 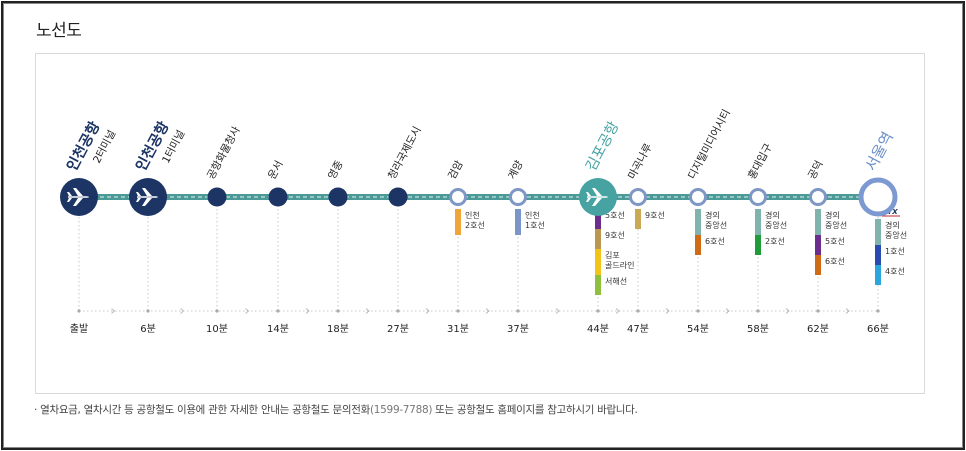 I want to click on station-cargo-terminal: 공항화물청사 10분, so click(x=224, y=229).